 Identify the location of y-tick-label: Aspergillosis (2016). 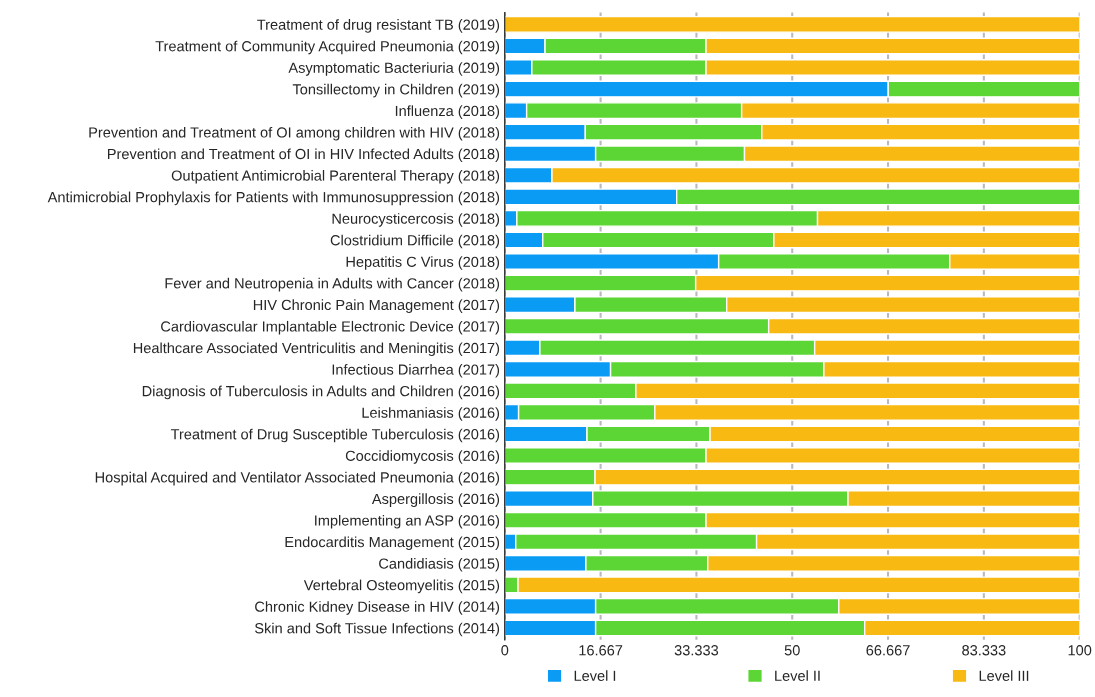
(435, 500).